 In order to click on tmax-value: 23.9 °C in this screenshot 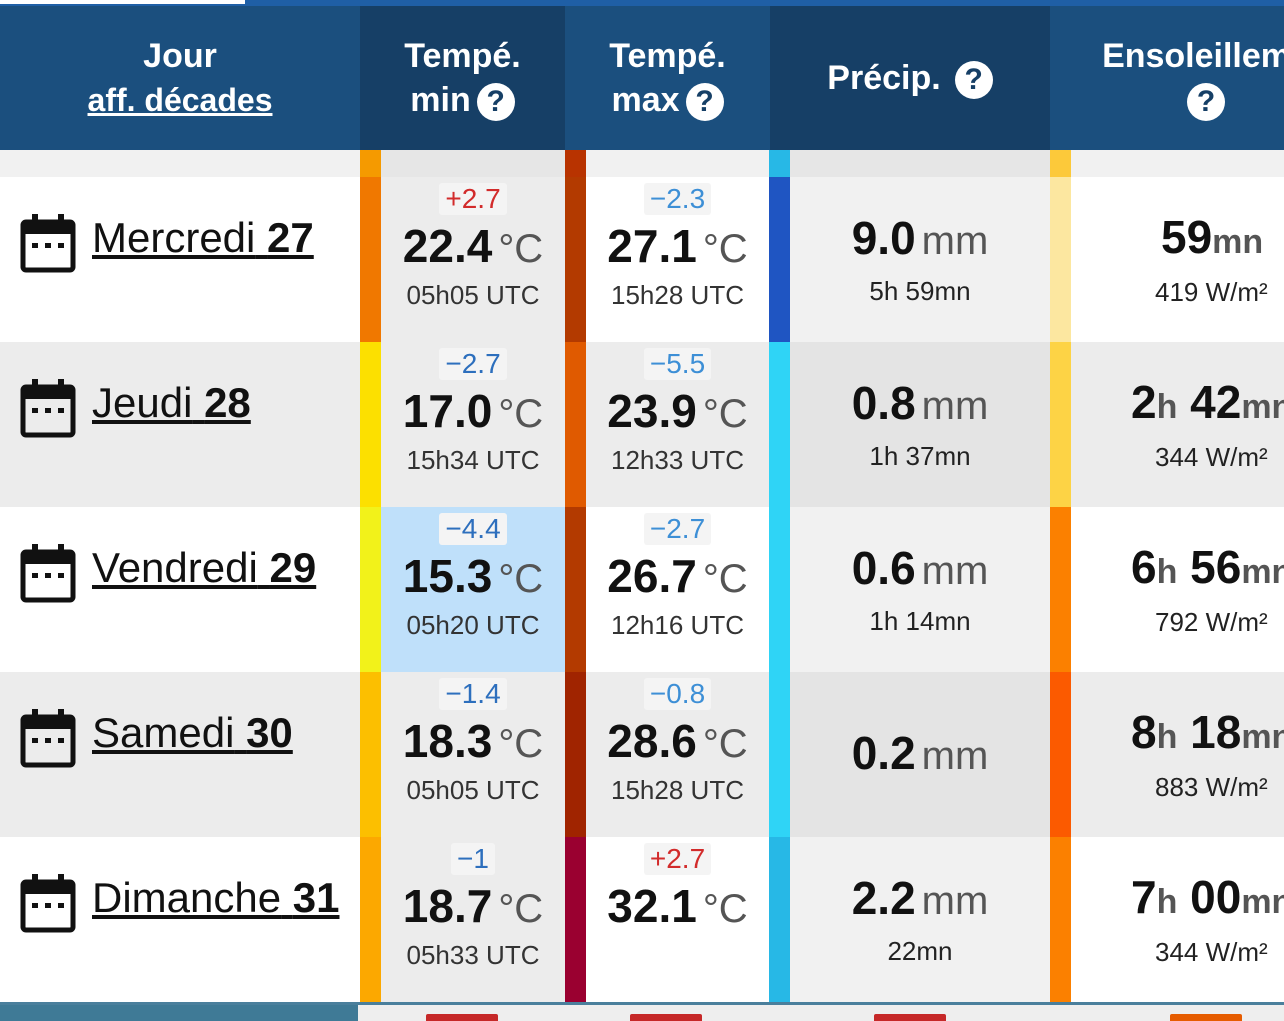, I will do `click(677, 411)`.